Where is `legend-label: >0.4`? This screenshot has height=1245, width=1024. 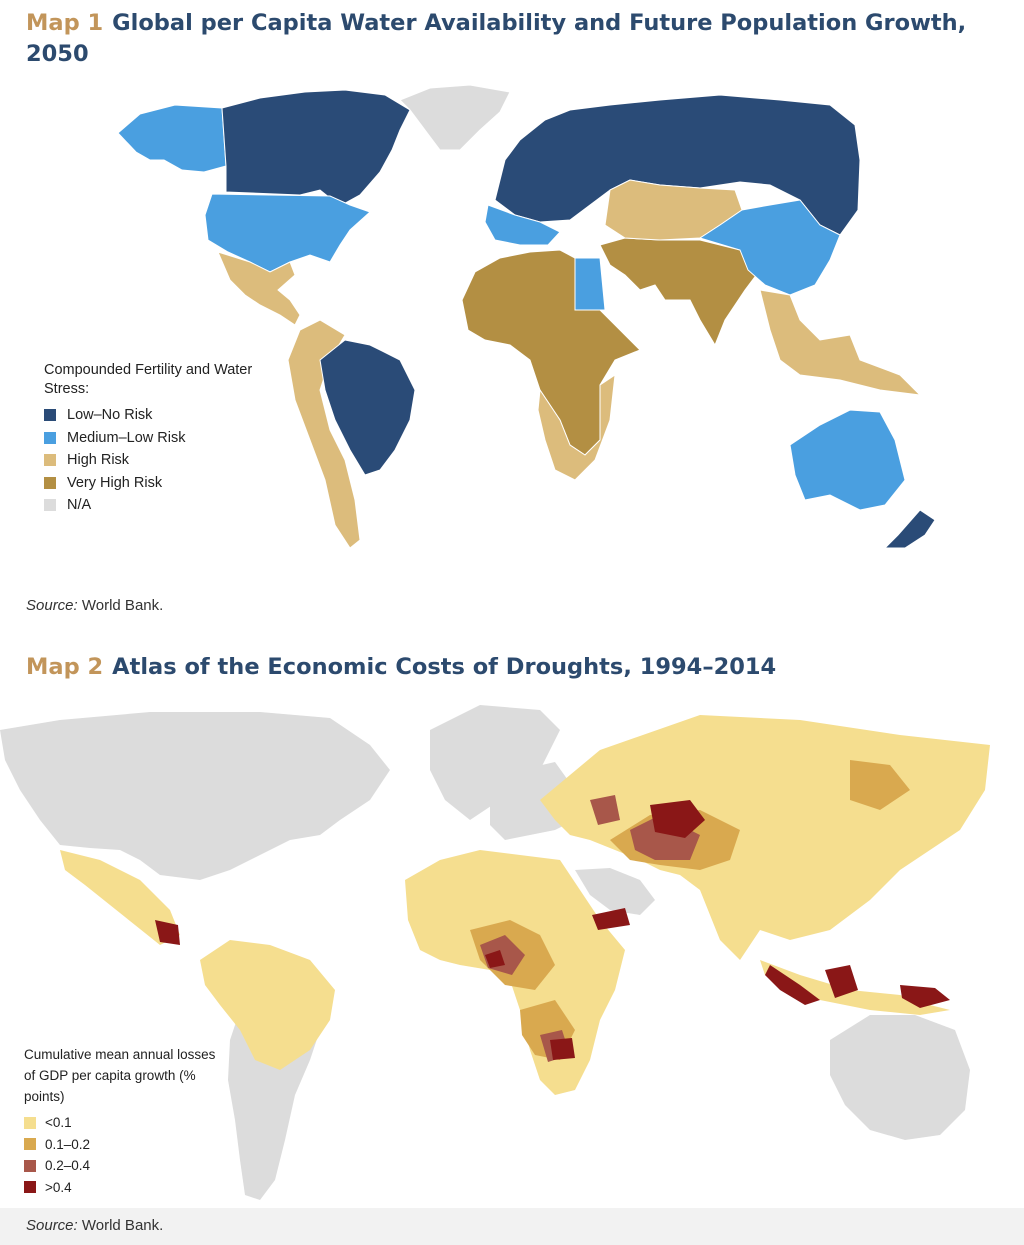 legend-label: >0.4 is located at coordinates (58, 1187).